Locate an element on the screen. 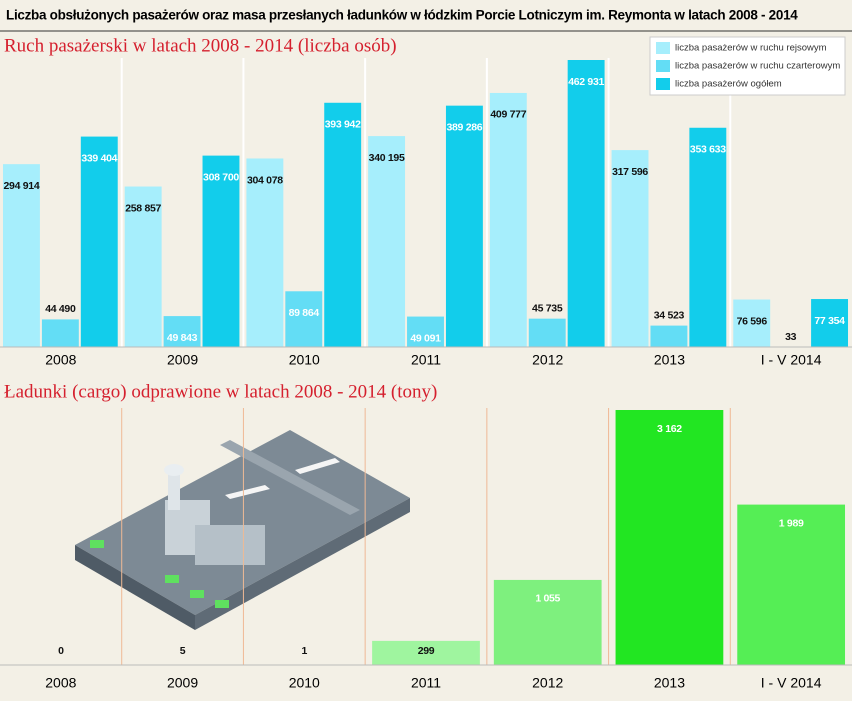 The image size is (852, 701). value-label: 294 914 is located at coordinates (22, 186).